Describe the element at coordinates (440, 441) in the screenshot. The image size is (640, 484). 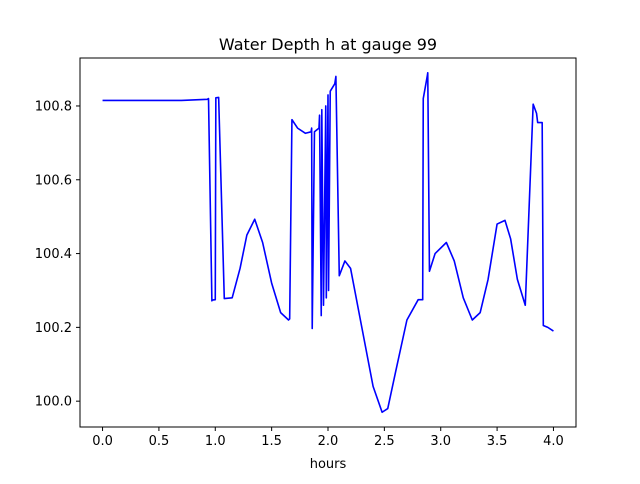
I see `x-tick-label: 3.0` at that location.